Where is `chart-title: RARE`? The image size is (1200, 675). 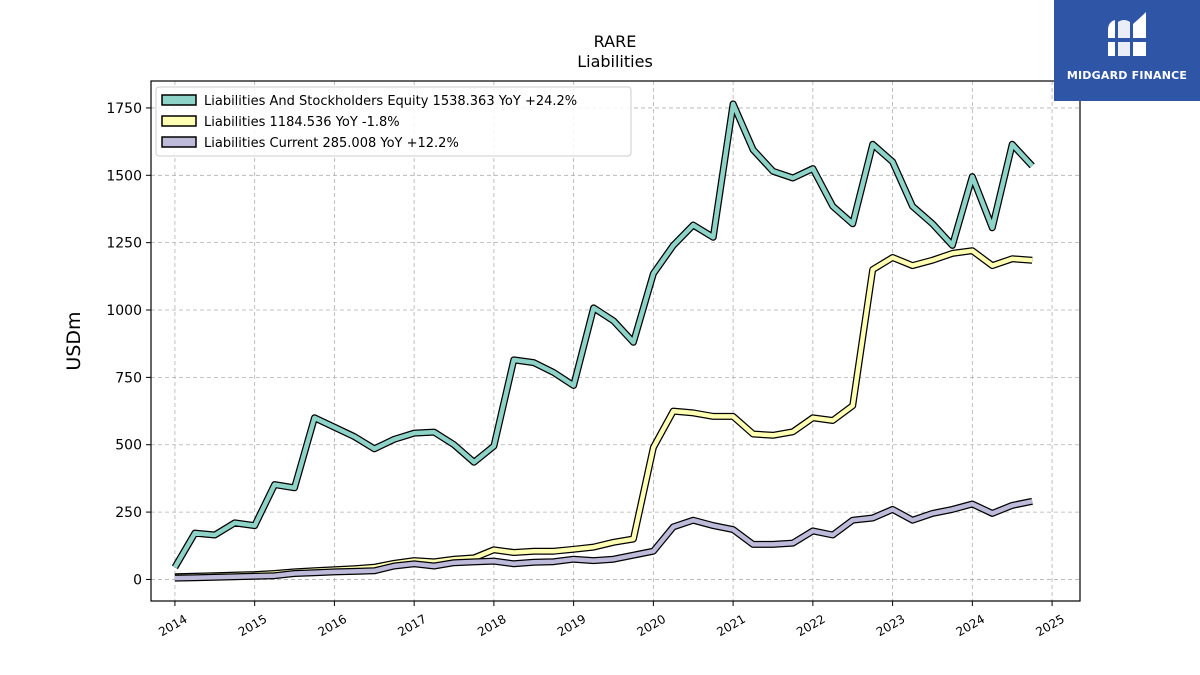
chart-title: RARE is located at coordinates (615, 41).